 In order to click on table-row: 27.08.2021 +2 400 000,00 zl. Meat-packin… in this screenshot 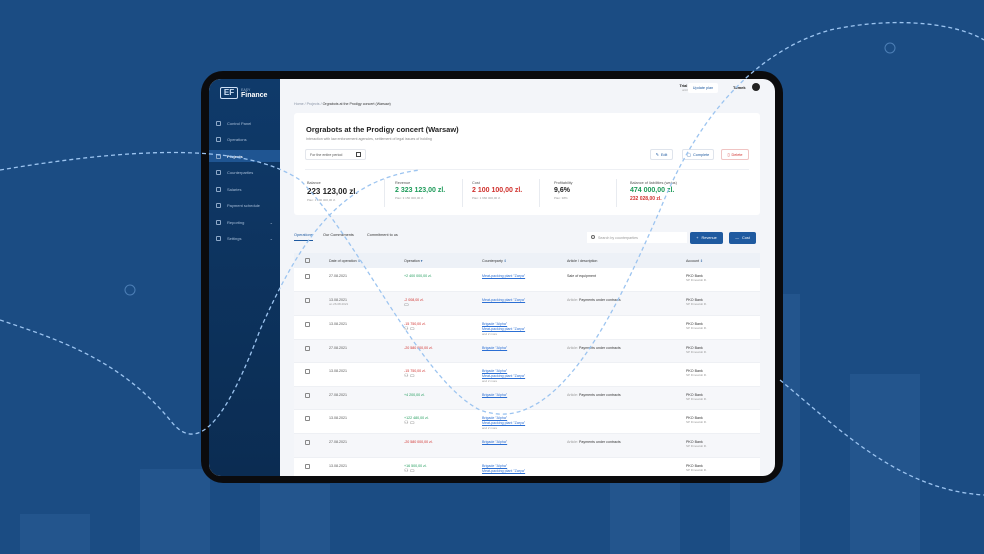, I will do `click(527, 280)`.